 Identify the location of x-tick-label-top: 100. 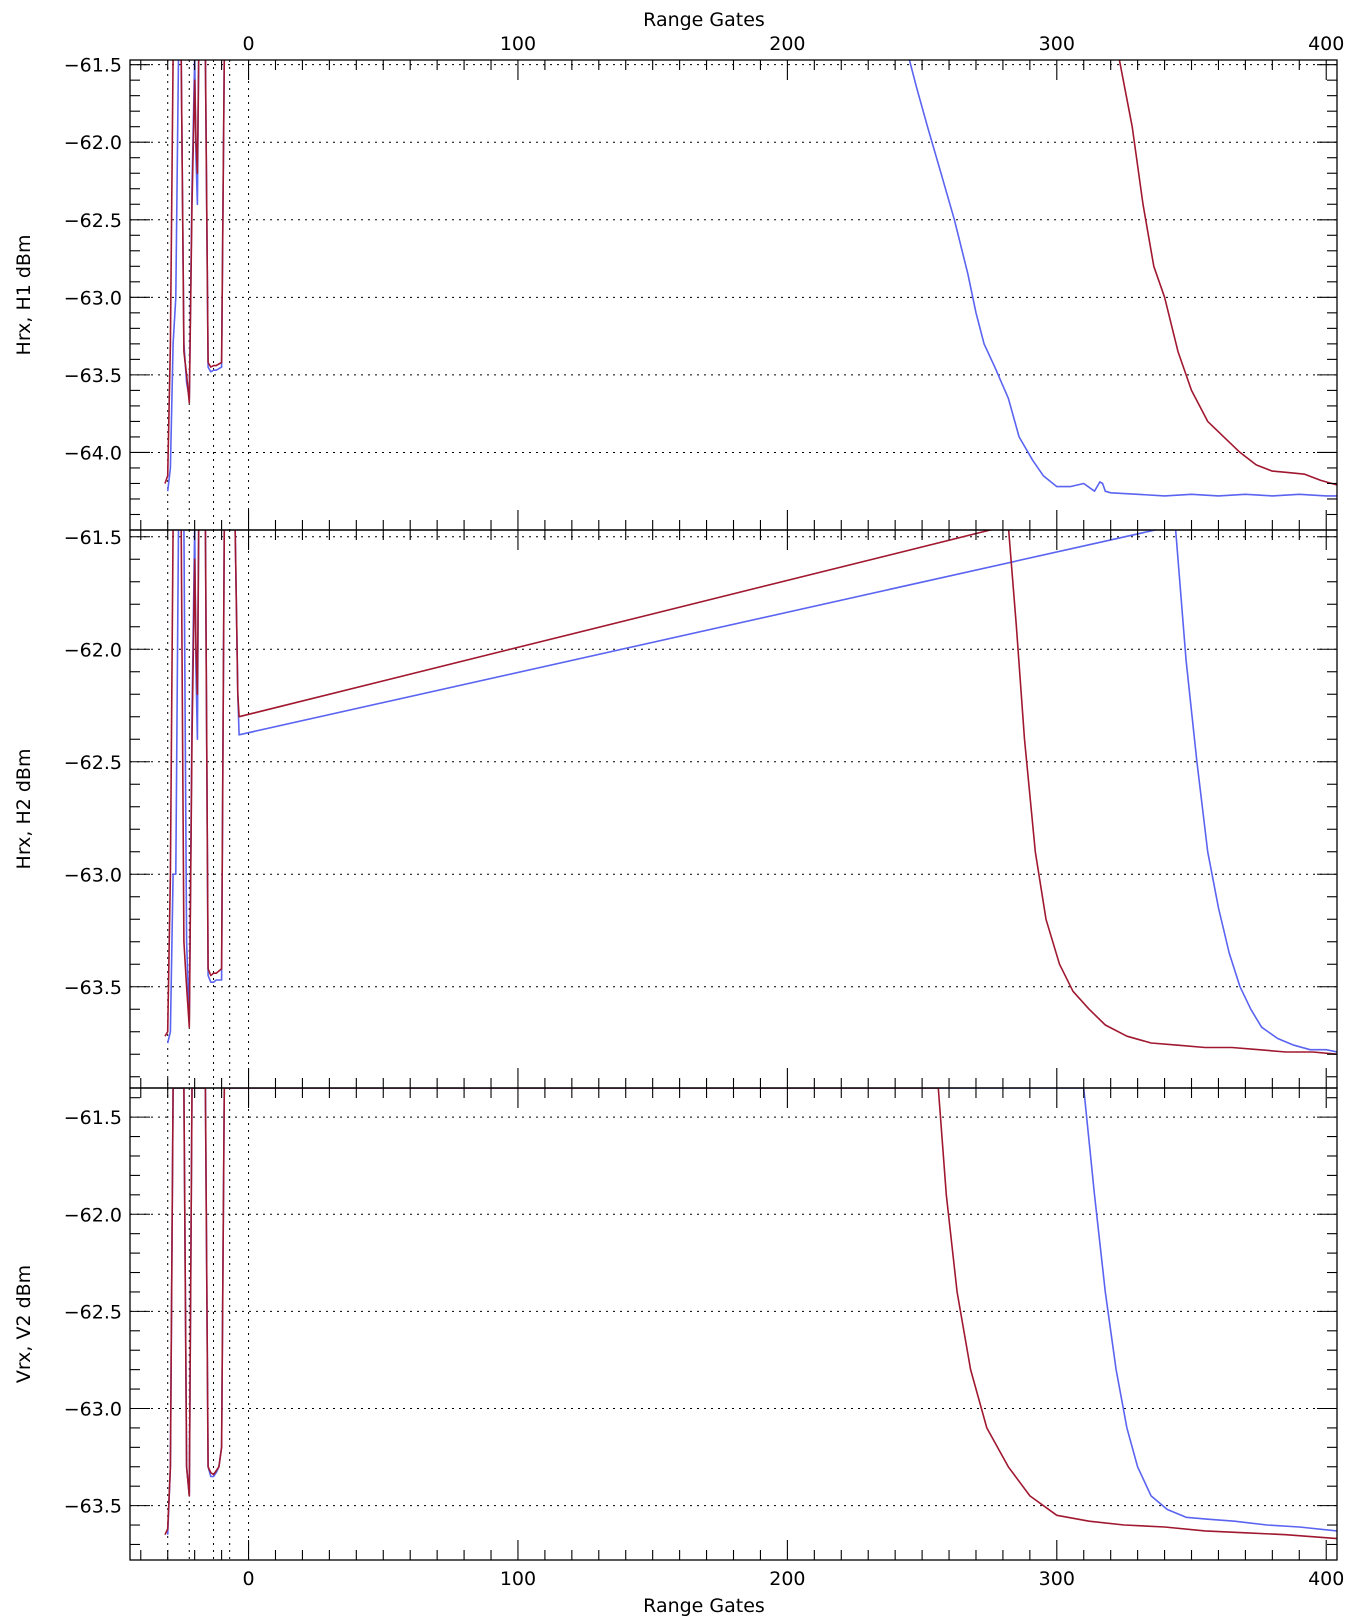
(518, 44).